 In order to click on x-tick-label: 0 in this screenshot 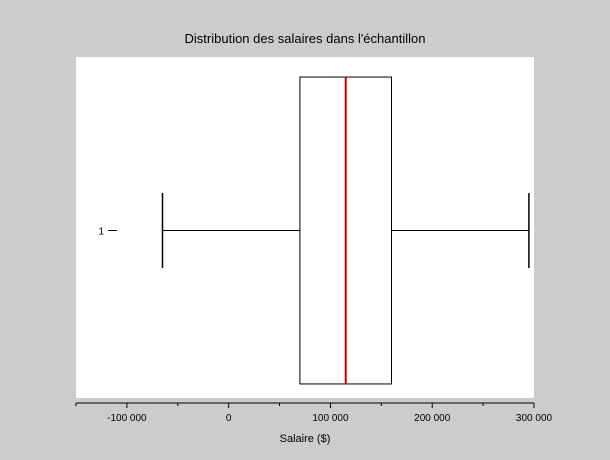, I will do `click(229, 418)`.